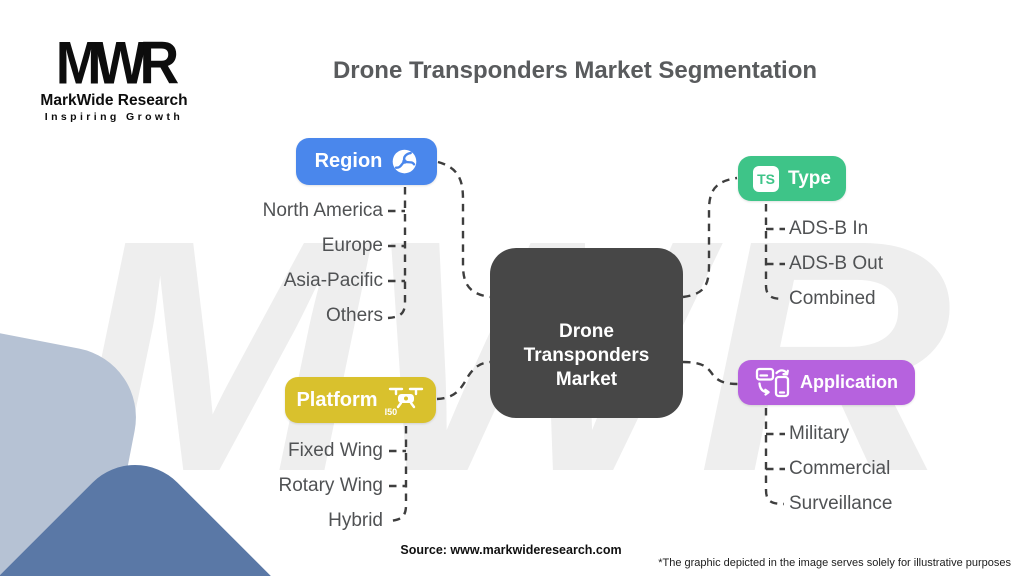 The image size is (1024, 576). I want to click on branch-stubs-platform, so click(397, 468).